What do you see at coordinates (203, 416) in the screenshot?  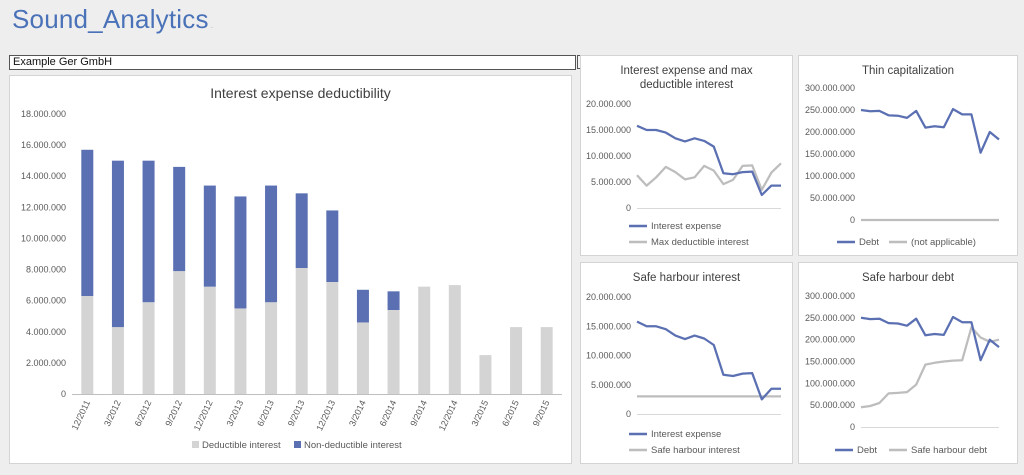 I see `x-tick-label: 12/2012` at bounding box center [203, 416].